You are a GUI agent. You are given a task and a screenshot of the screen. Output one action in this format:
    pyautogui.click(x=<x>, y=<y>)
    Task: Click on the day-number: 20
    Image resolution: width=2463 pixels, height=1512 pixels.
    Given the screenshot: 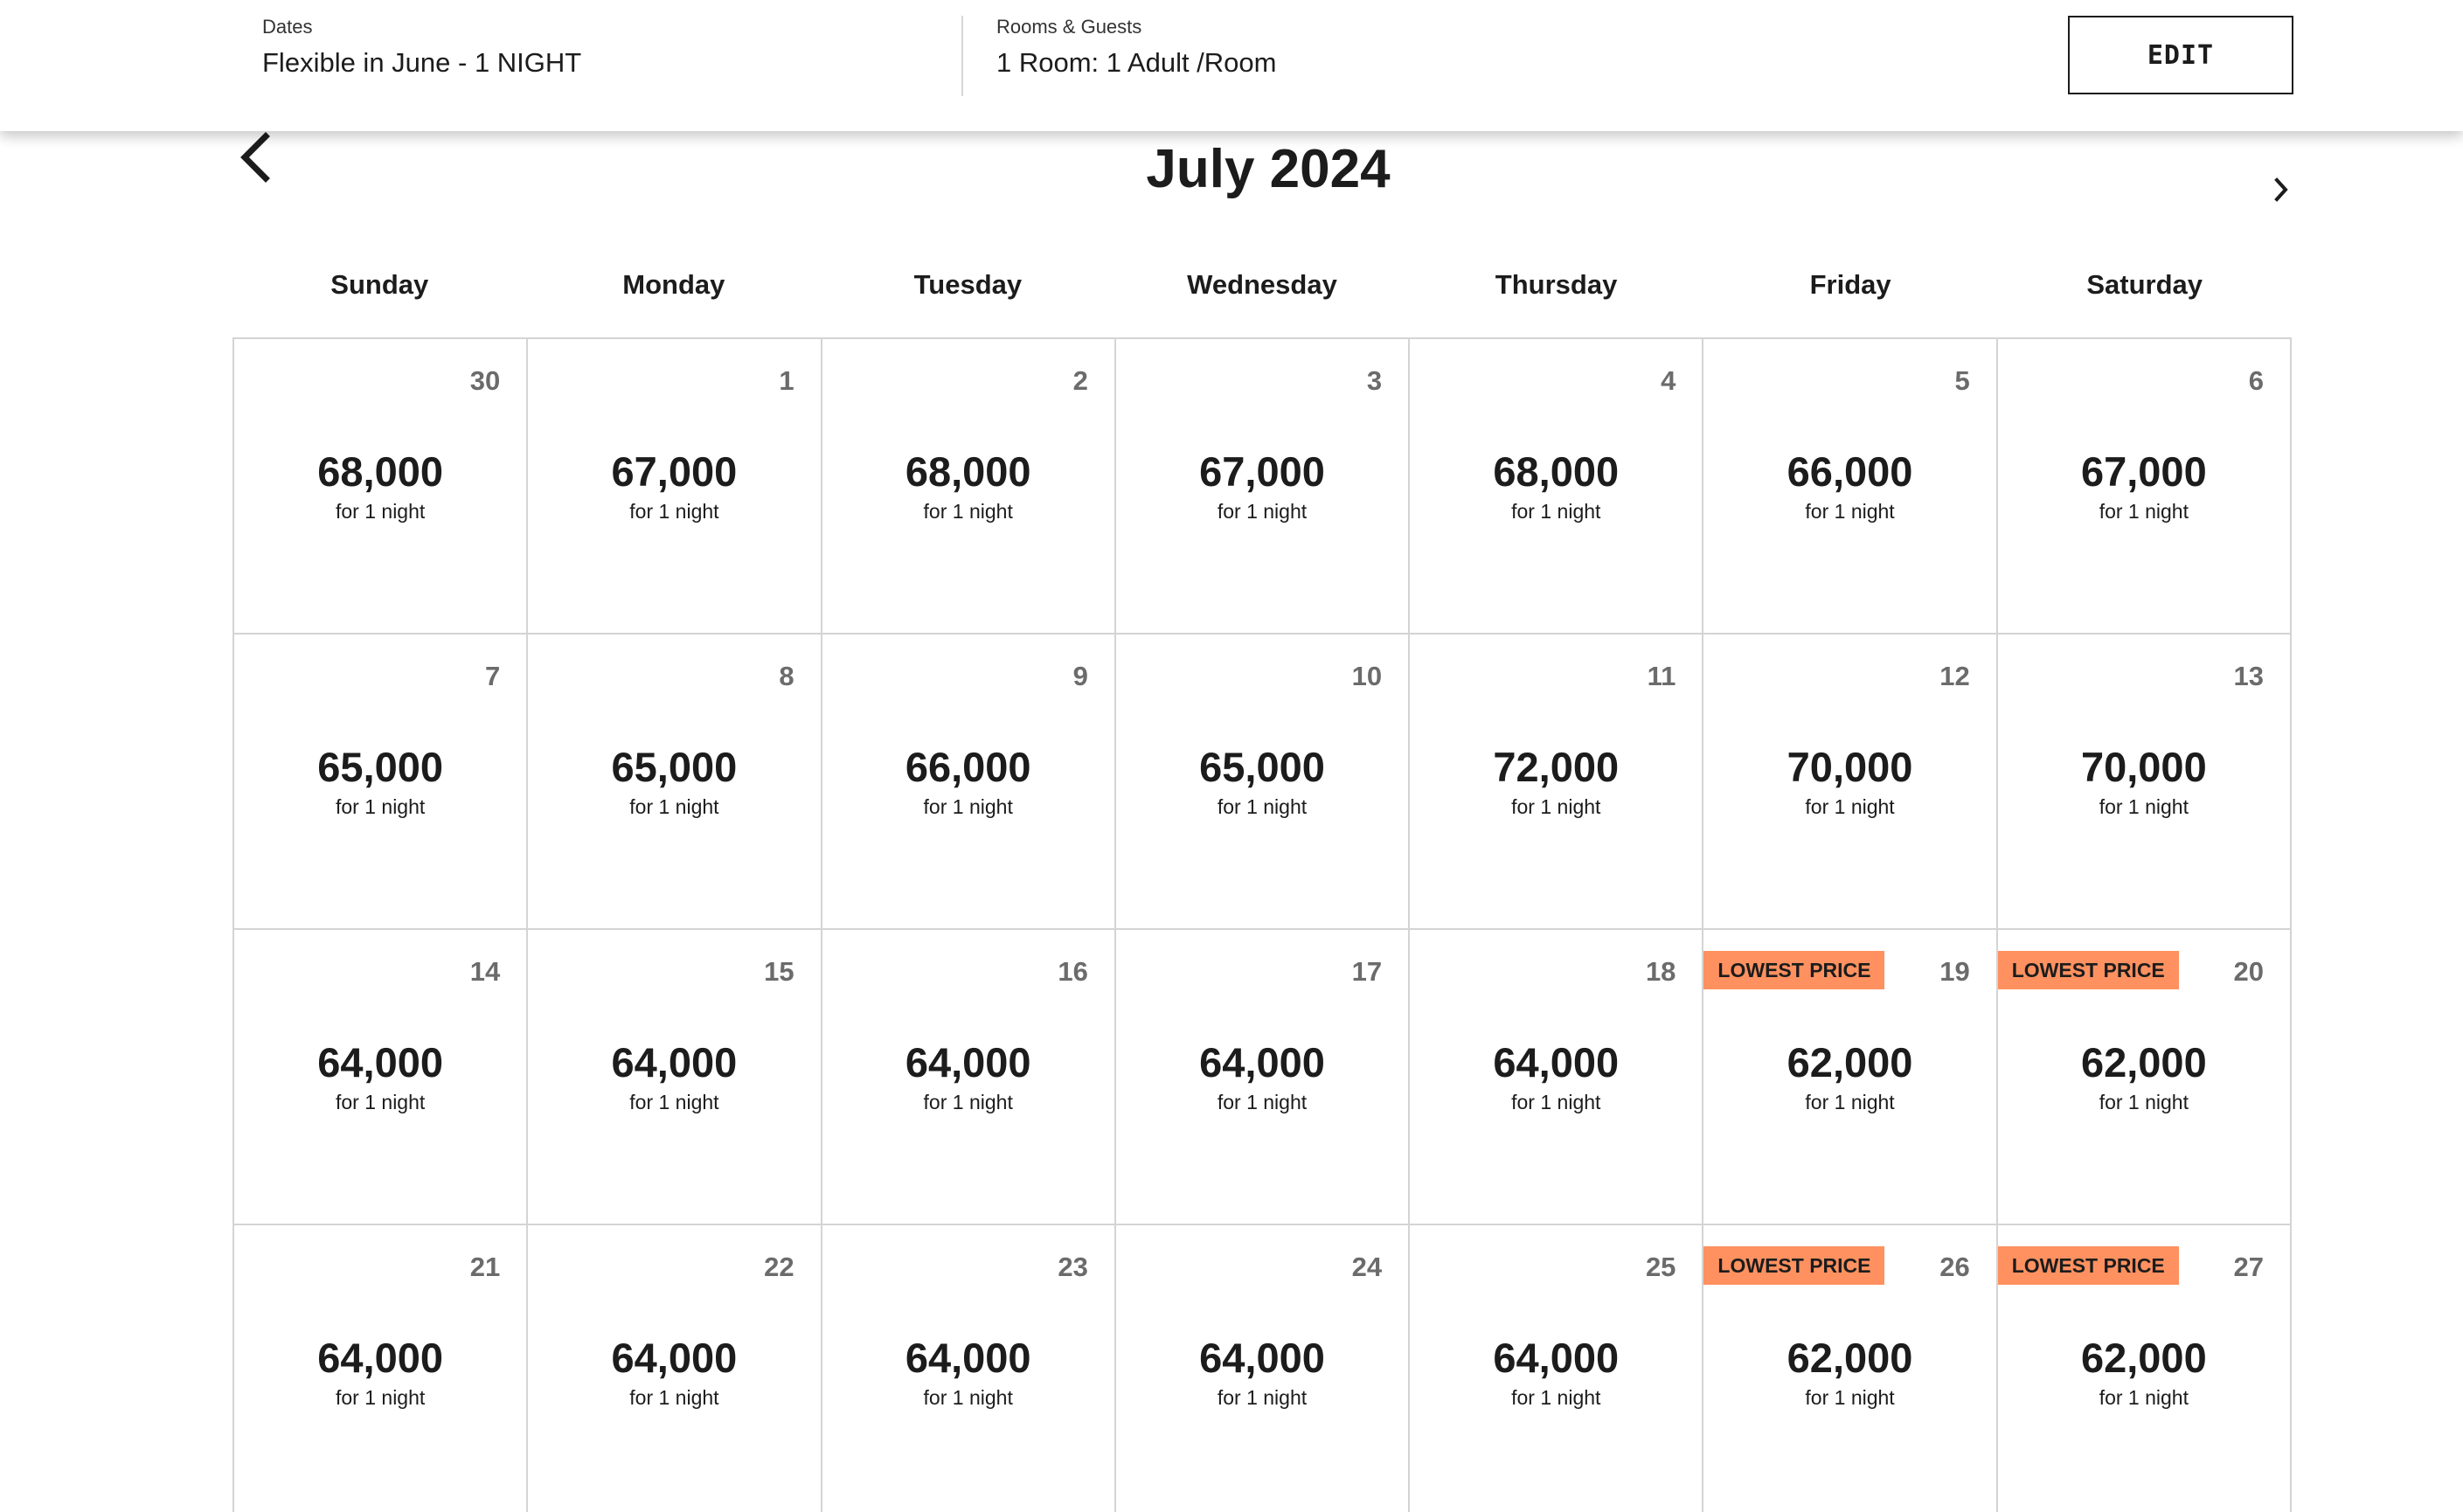 What is the action you would take?
    pyautogui.click(x=2248, y=972)
    